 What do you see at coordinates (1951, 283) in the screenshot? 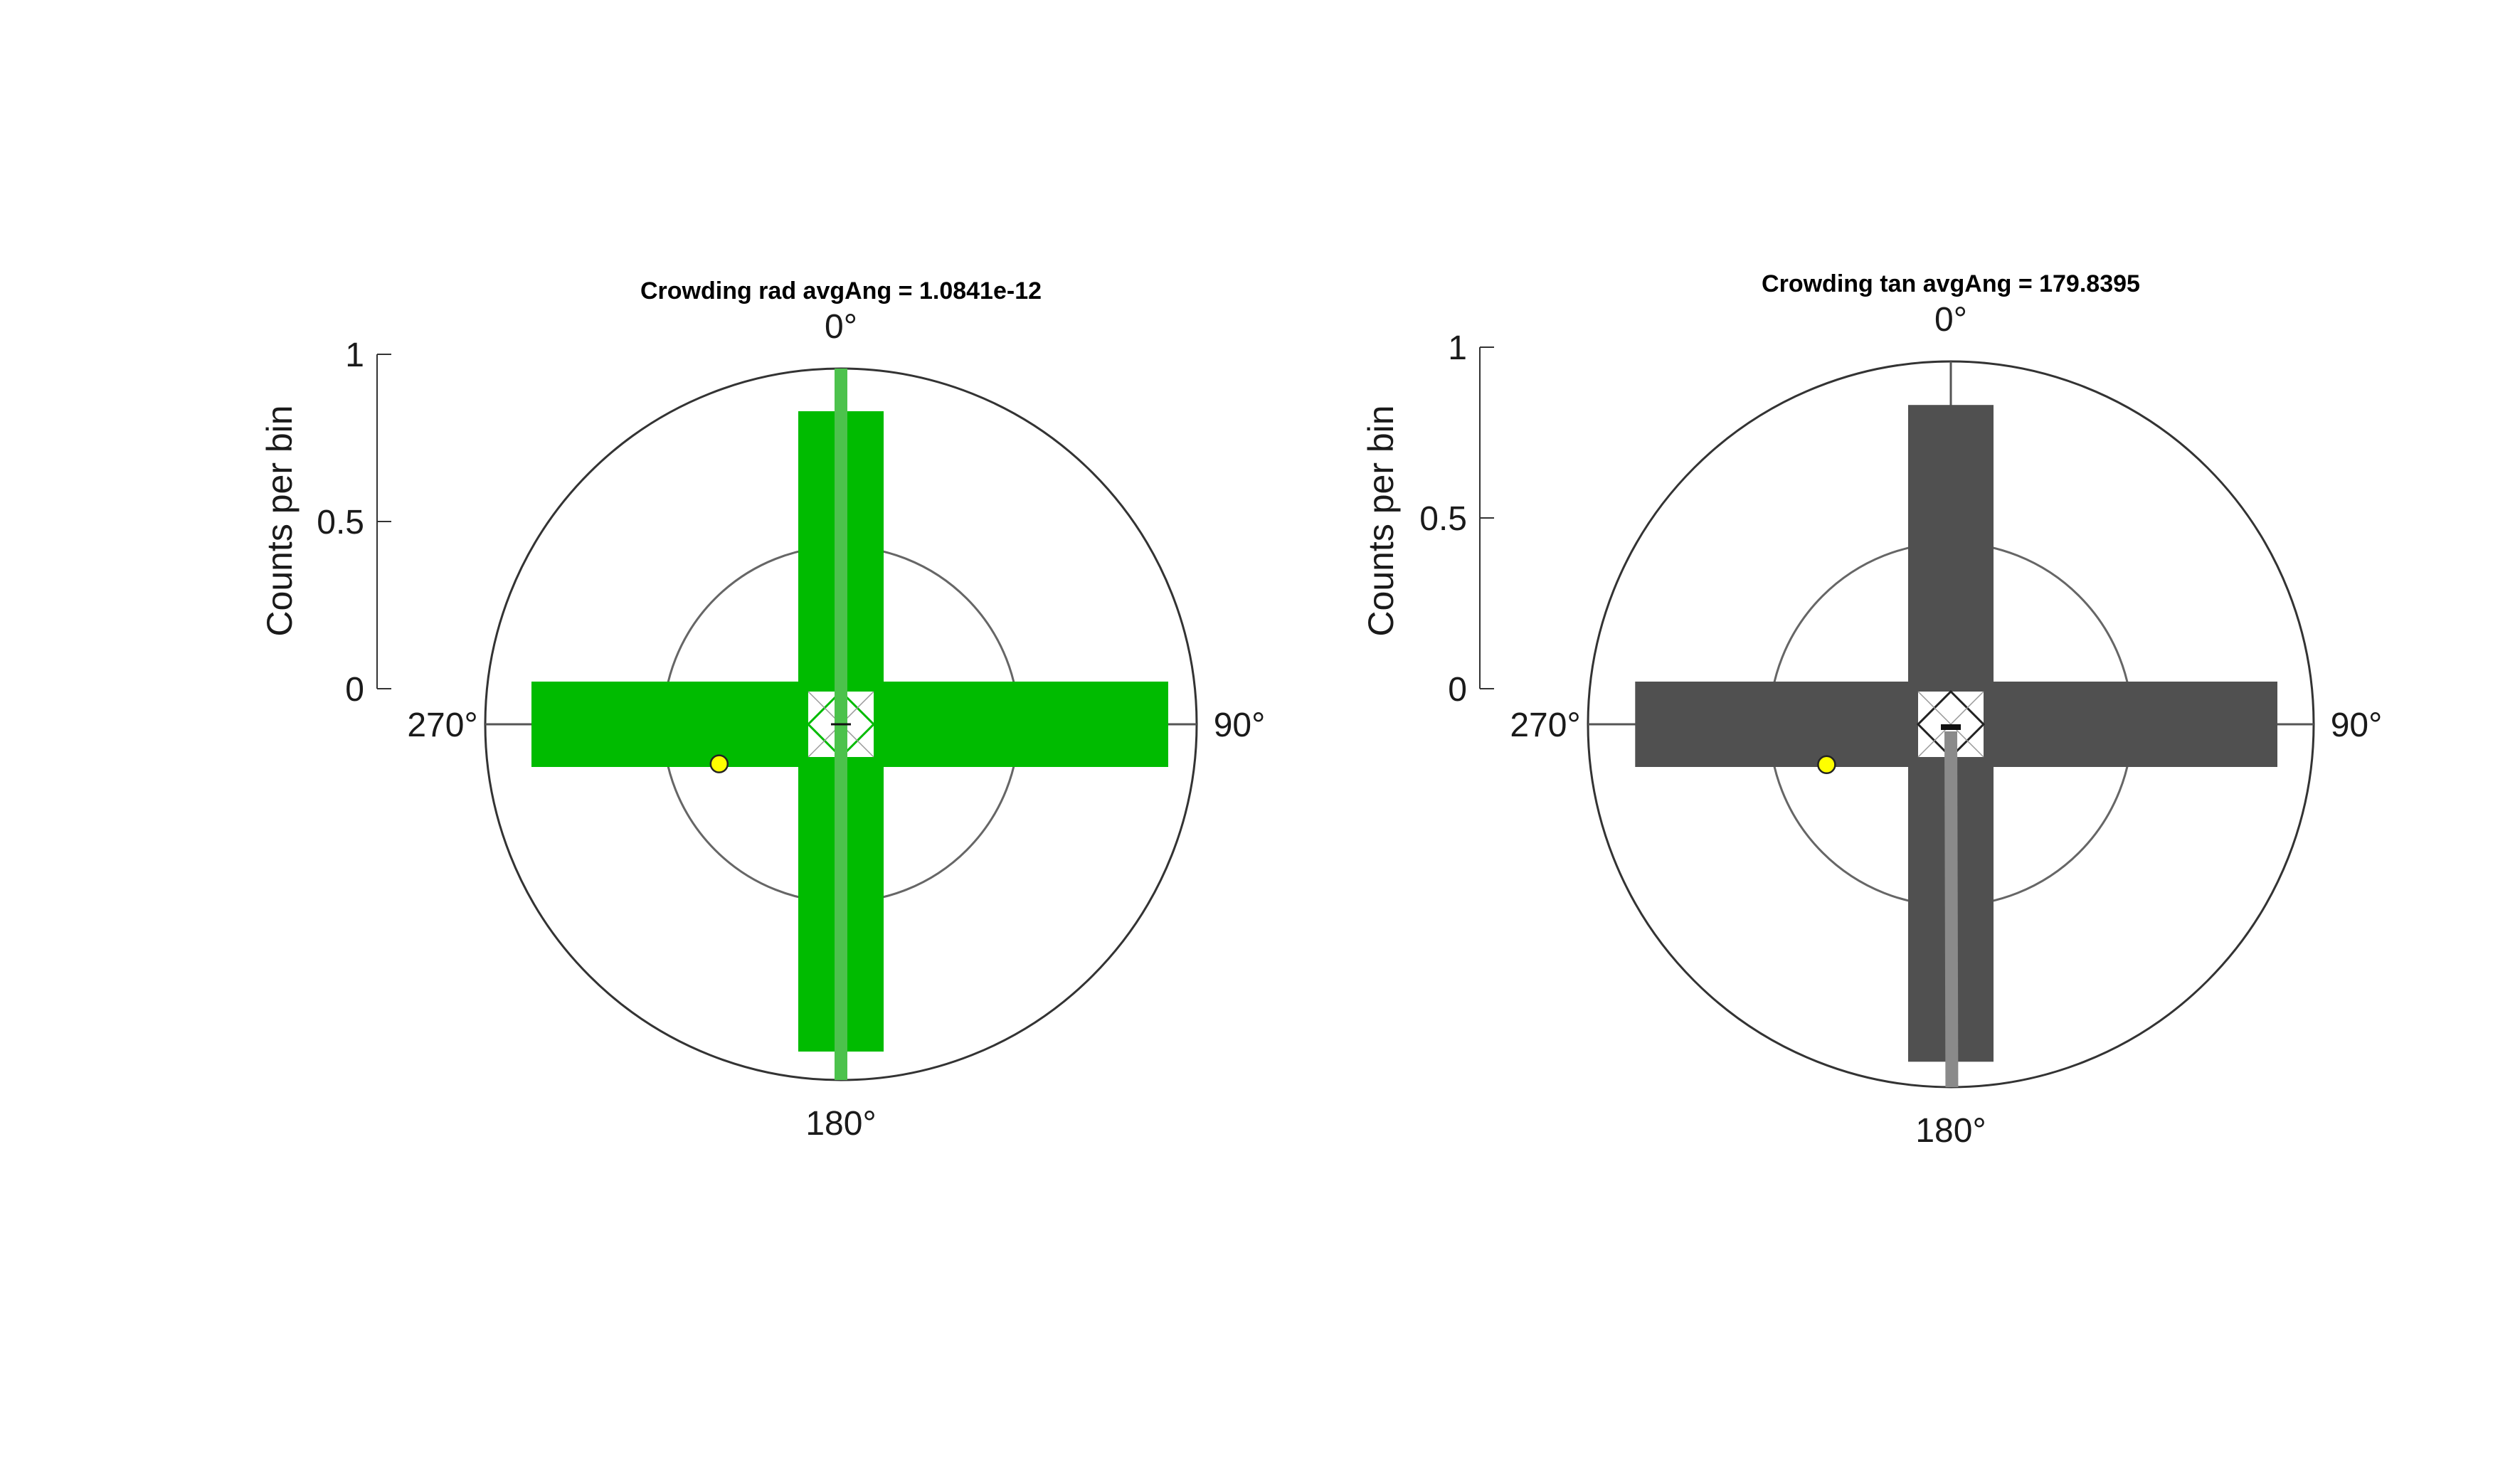
I see `chart-title: Crowding tan avgAng = 179.8395` at bounding box center [1951, 283].